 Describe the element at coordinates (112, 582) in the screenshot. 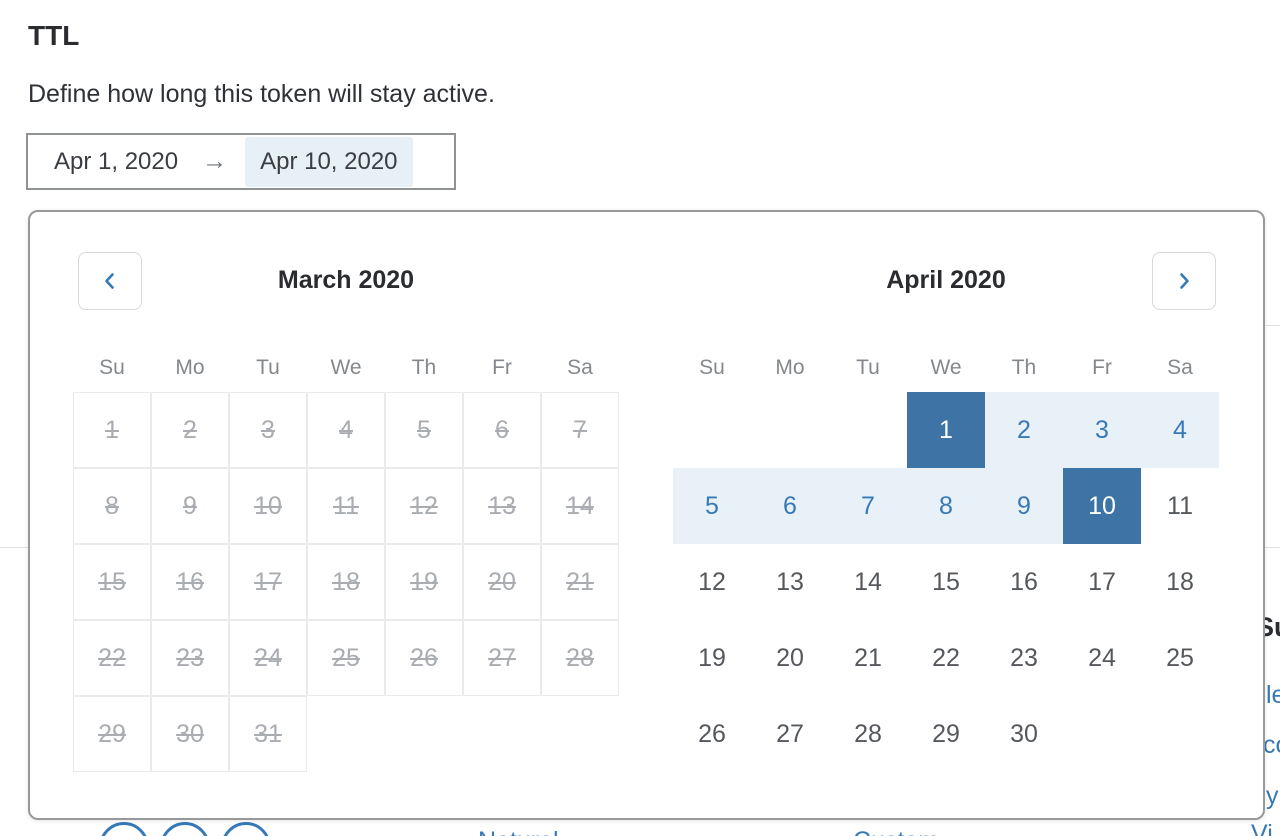

I see `day-cell-disabled: 15` at that location.